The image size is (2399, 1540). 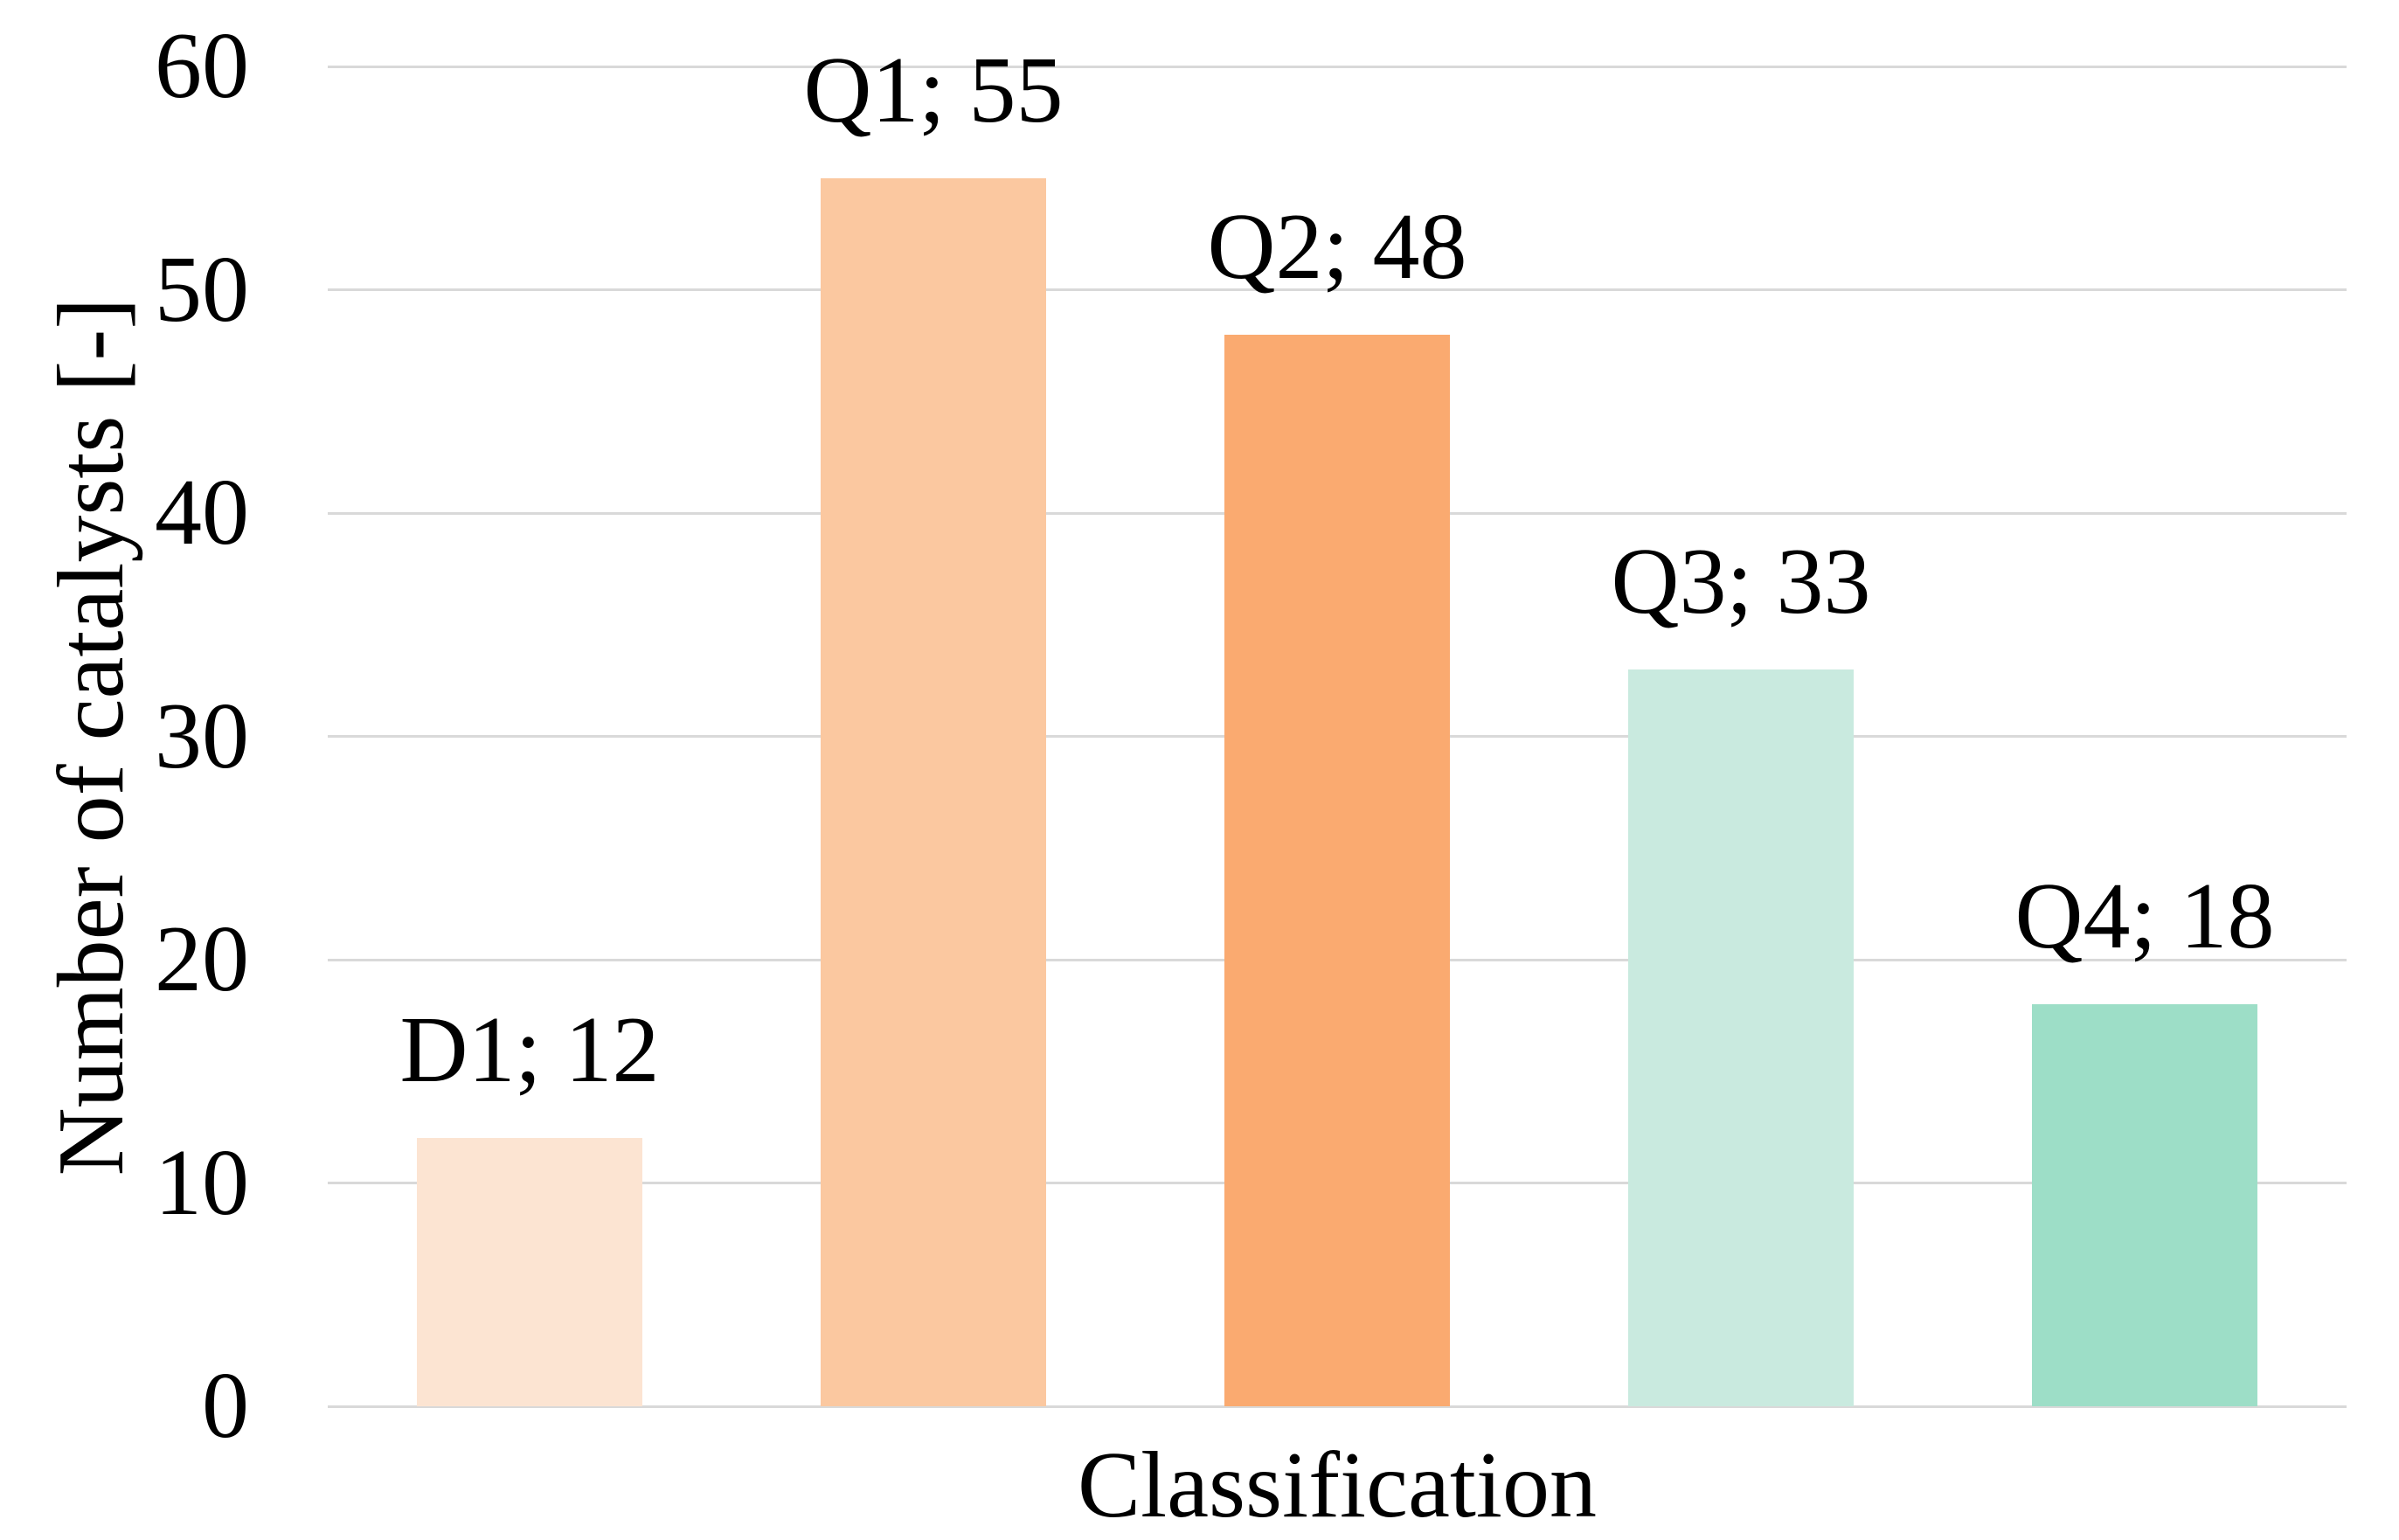 I want to click on data-label-Q4: Q4; 18, so click(x=2144, y=916).